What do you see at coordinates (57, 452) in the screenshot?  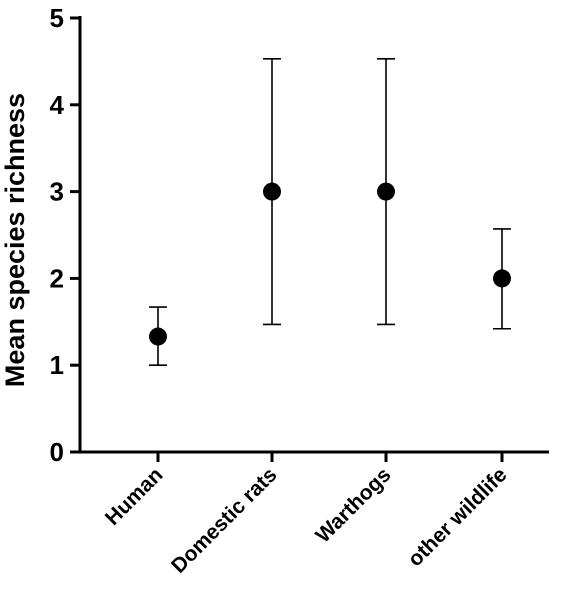 I see `y-tick-label: 0` at bounding box center [57, 452].